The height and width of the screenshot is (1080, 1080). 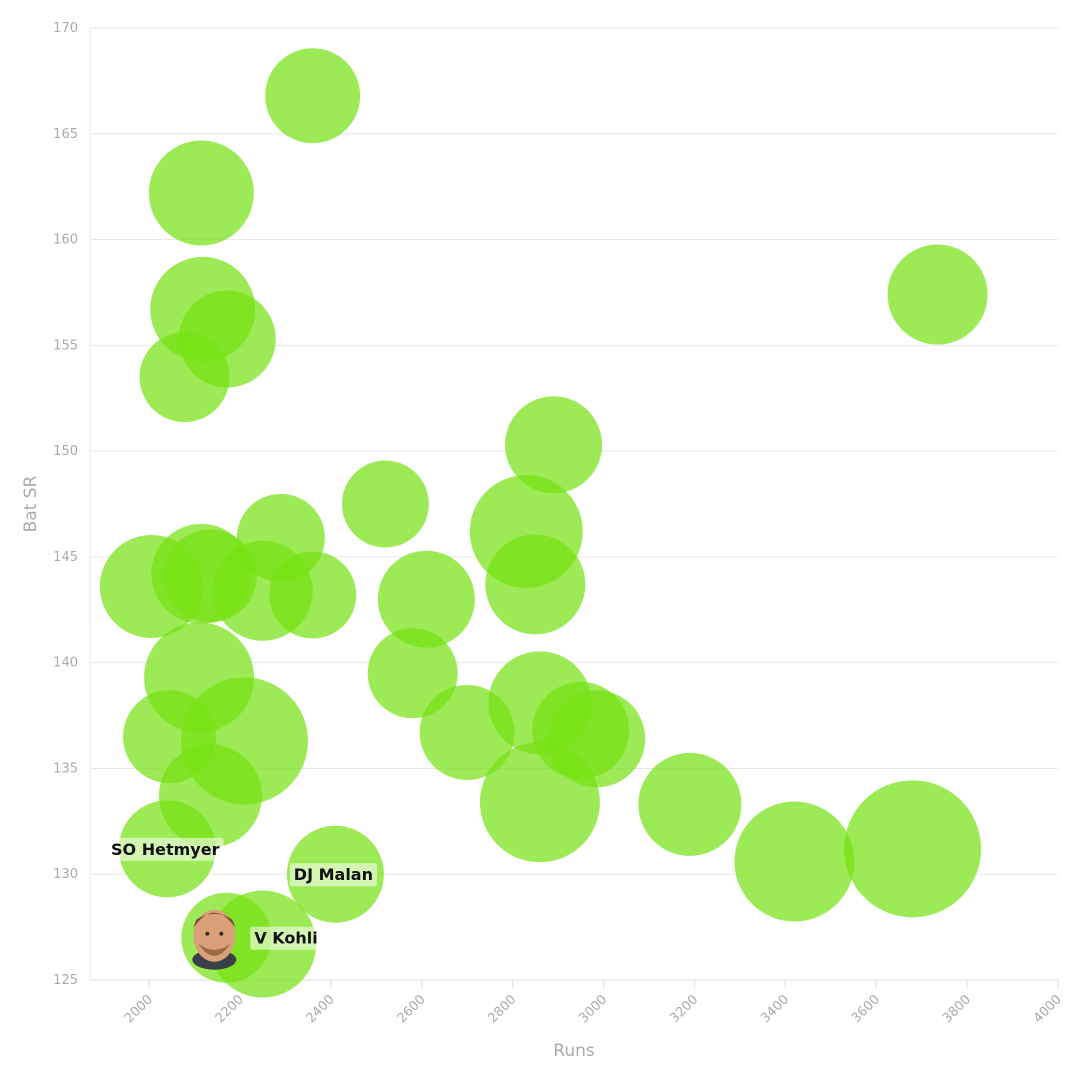 I want to click on x-tick-label: 4000, so click(x=1048, y=1009).